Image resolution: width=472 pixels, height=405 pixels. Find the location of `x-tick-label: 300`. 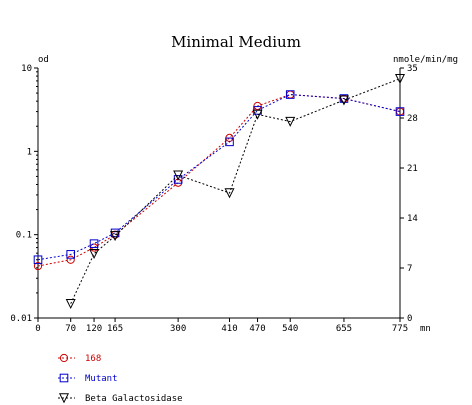

x-tick-label: 300 is located at coordinates (178, 329).